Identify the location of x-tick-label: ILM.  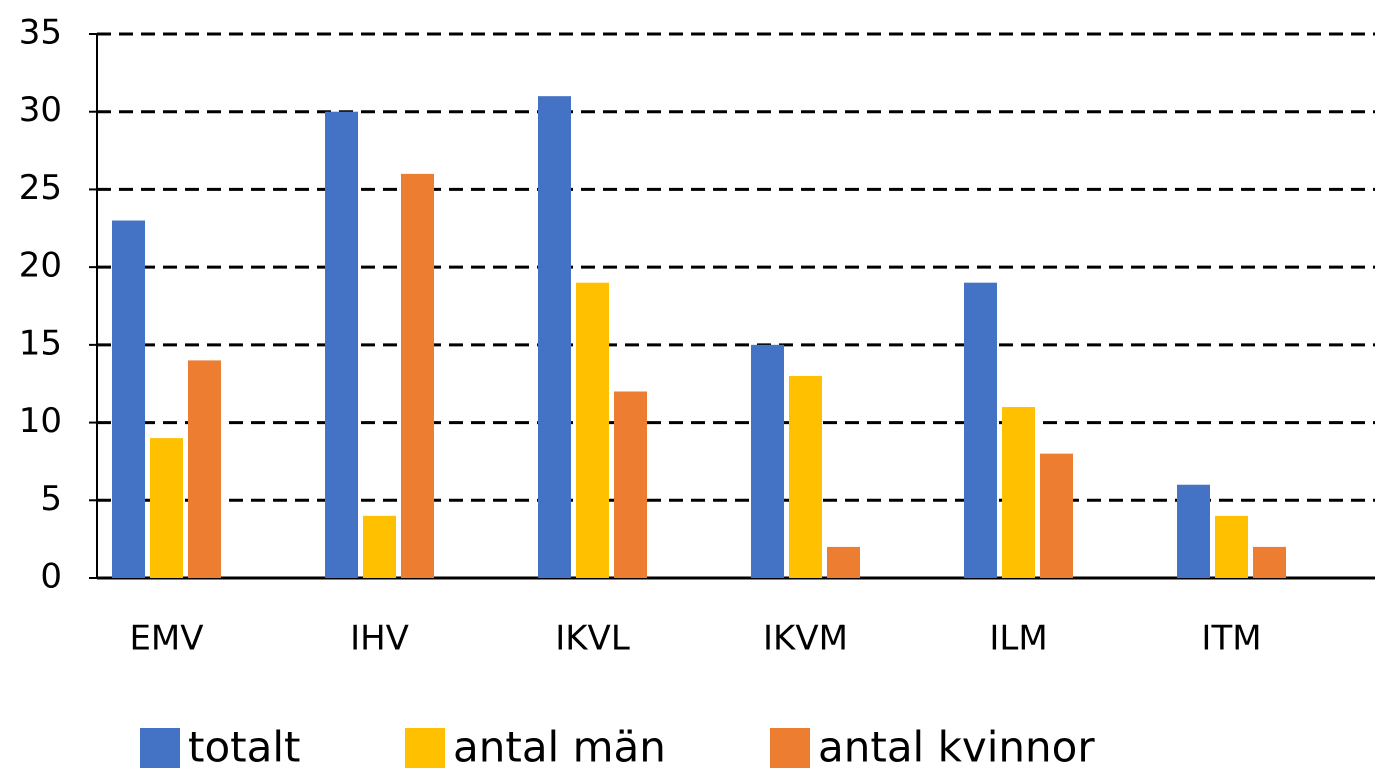
(1018, 639).